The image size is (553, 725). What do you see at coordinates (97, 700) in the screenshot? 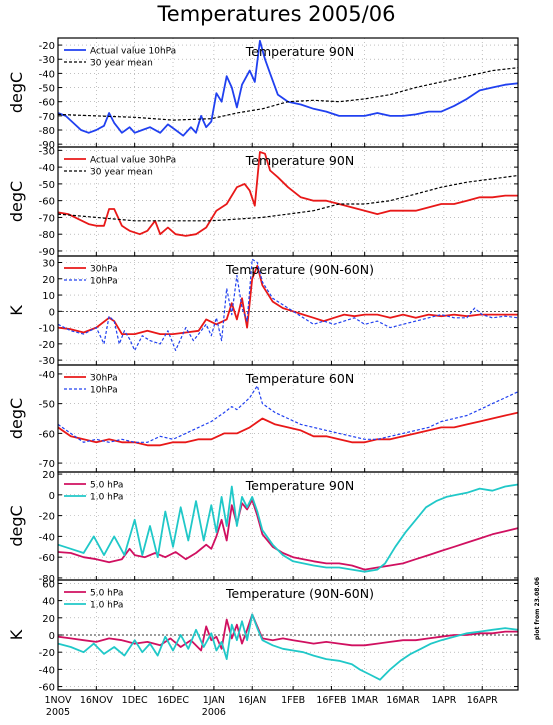
I see `x-tick-label: 16NOV` at bounding box center [97, 700].